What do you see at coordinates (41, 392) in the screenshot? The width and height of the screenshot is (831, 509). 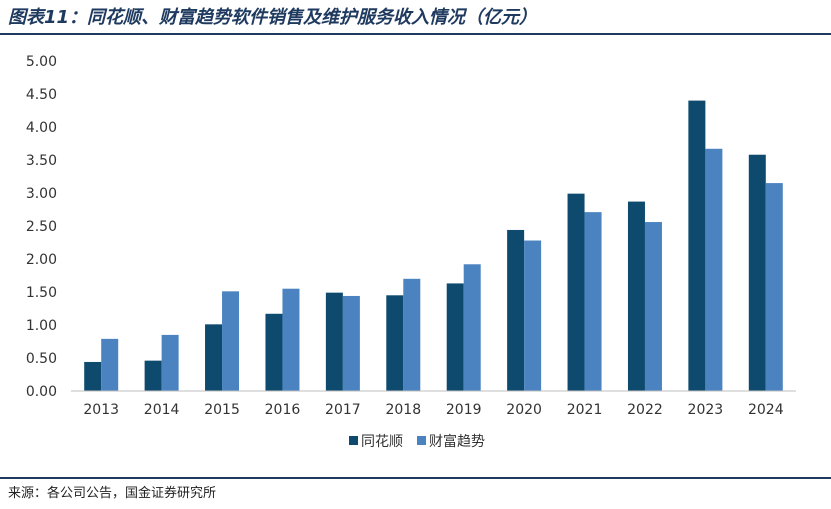 I see `y-tick-label: 0.00` at bounding box center [41, 392].